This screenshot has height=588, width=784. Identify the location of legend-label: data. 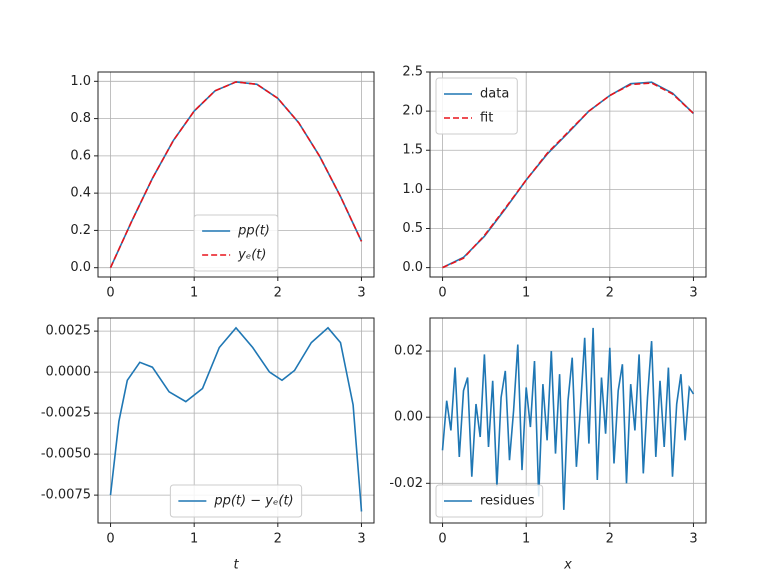
(494, 94).